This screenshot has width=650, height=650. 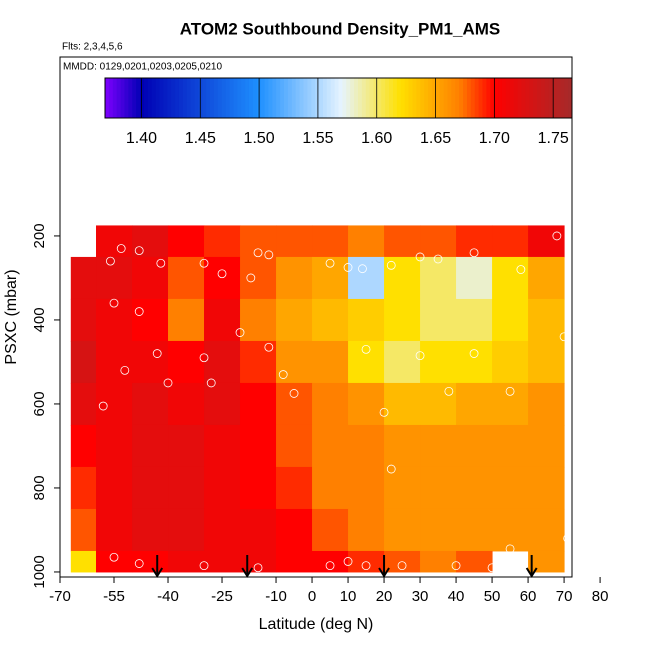 What do you see at coordinates (259, 138) in the screenshot?
I see `colorbar-tick-label: 1.50` at bounding box center [259, 138].